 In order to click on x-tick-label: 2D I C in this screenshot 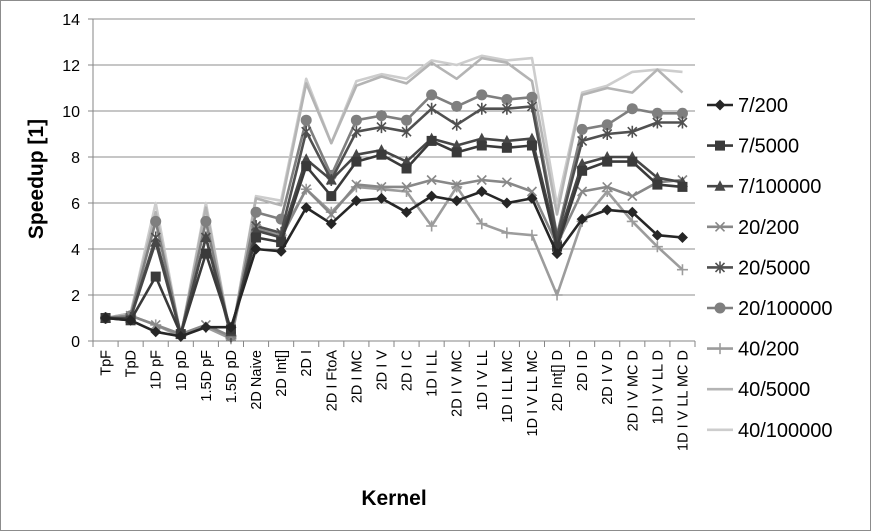, I will do `click(408, 370)`.